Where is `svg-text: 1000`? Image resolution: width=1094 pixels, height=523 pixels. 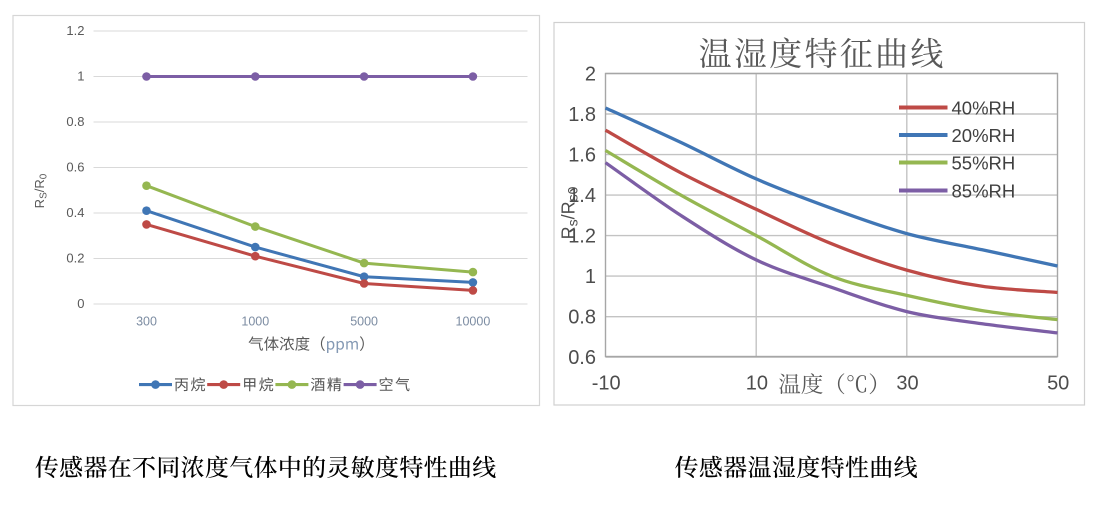 svg-text: 1000 is located at coordinates (255, 322).